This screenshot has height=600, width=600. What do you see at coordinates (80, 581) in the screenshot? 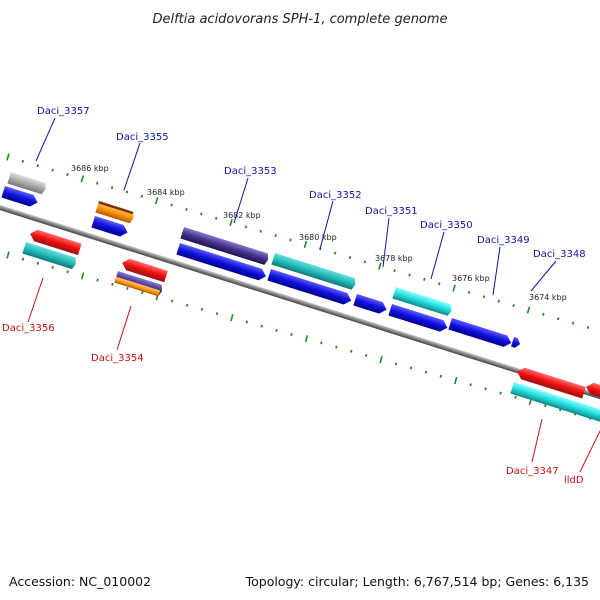
I see `accession-text: Accession: NC_010002` at bounding box center [80, 581].